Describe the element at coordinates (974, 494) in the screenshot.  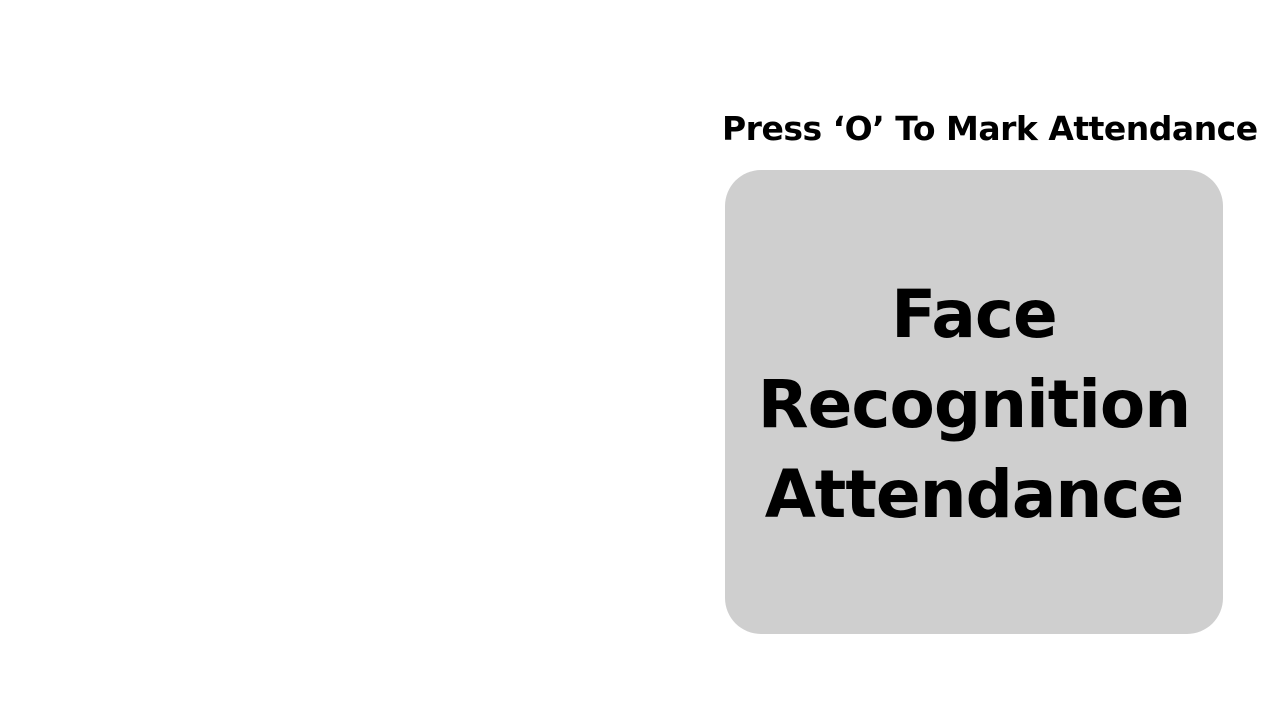
I see `app-title-line-3: Attendance` at that location.